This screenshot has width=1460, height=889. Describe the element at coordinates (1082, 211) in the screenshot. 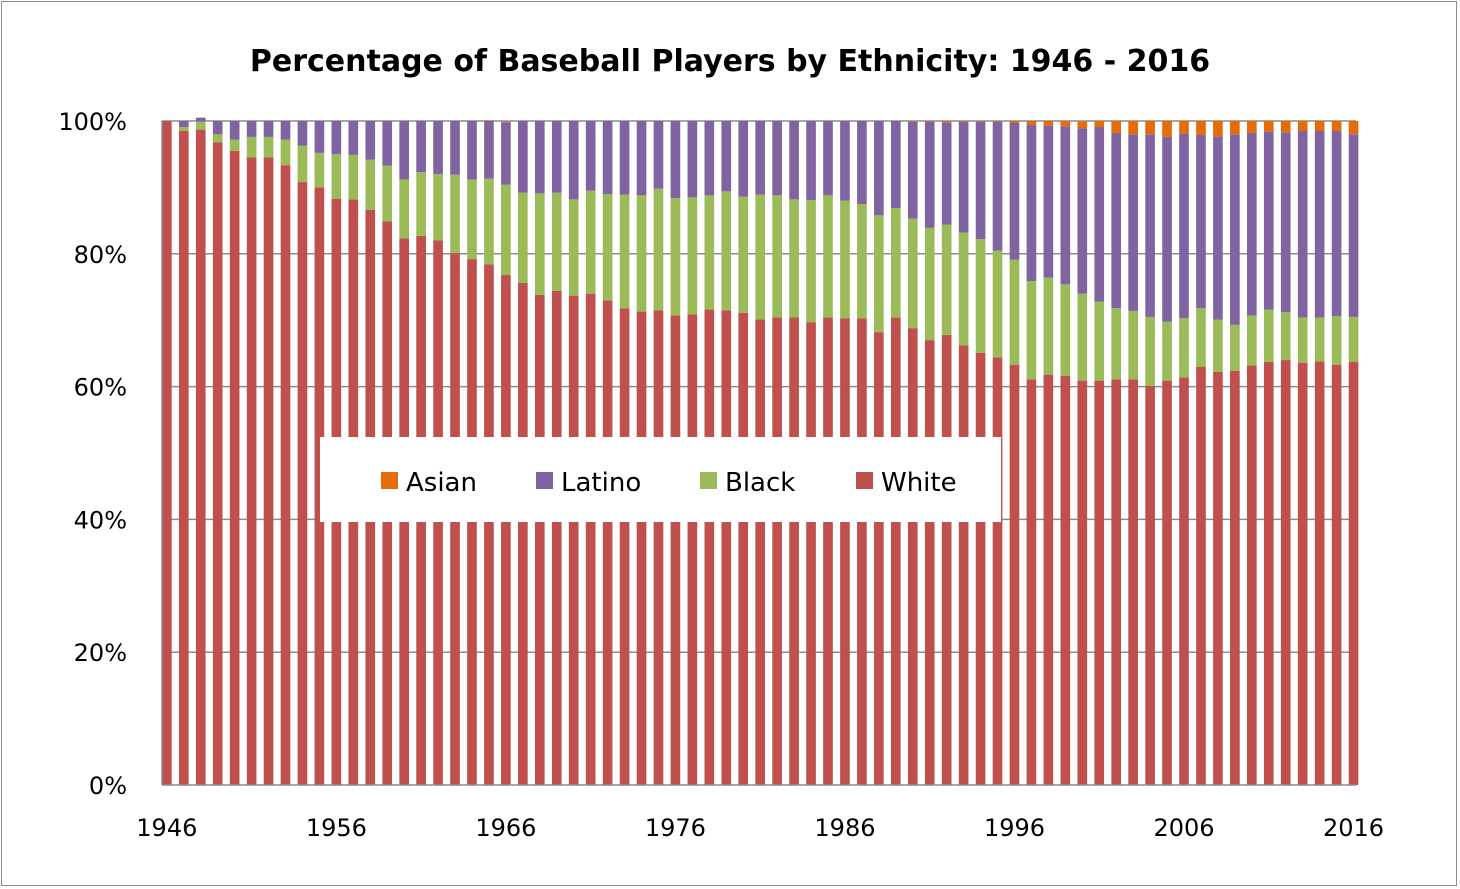

I see `bar-latino-2000` at that location.